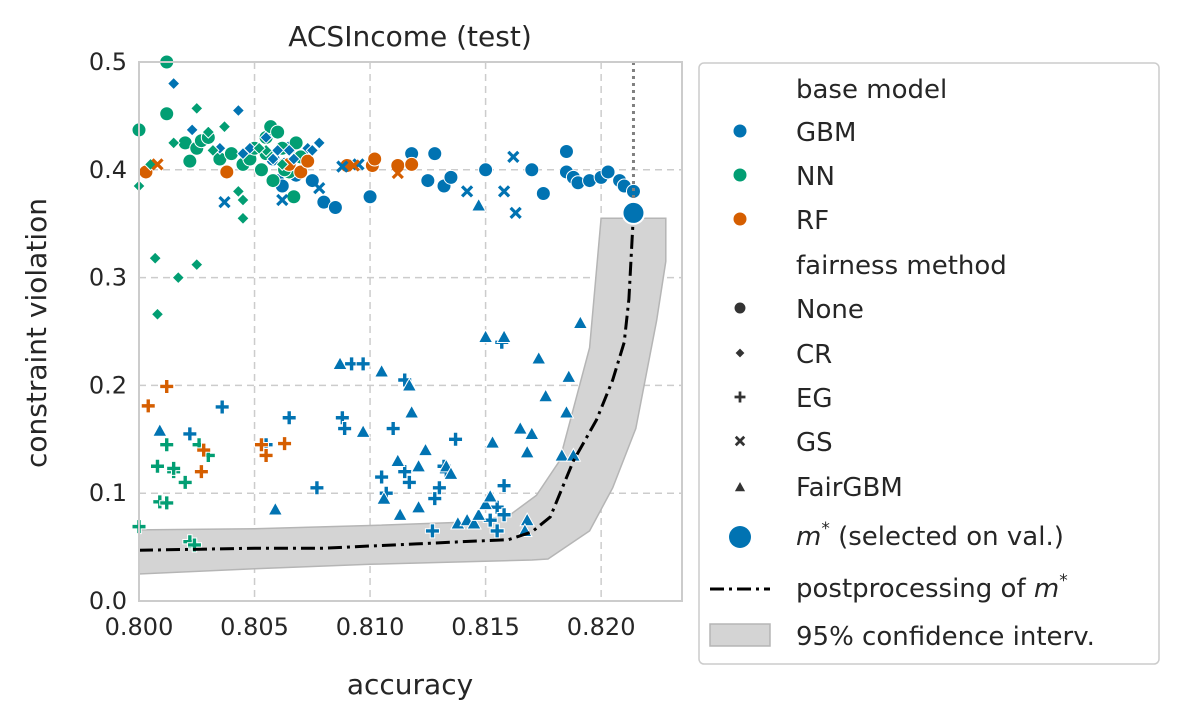 Image resolution: width=1179 pixels, height=721 pixels. I want to click on legend-gbm-label: GBM, so click(826, 133).